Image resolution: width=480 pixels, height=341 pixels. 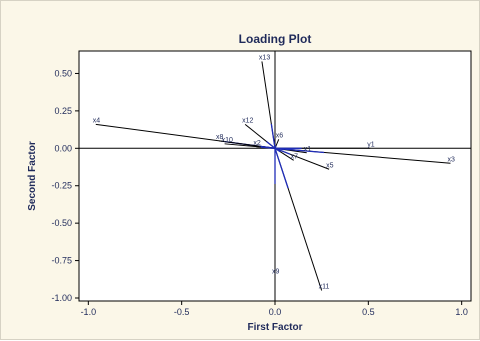 I want to click on y-axis-title: Second Factor, so click(x=32, y=176).